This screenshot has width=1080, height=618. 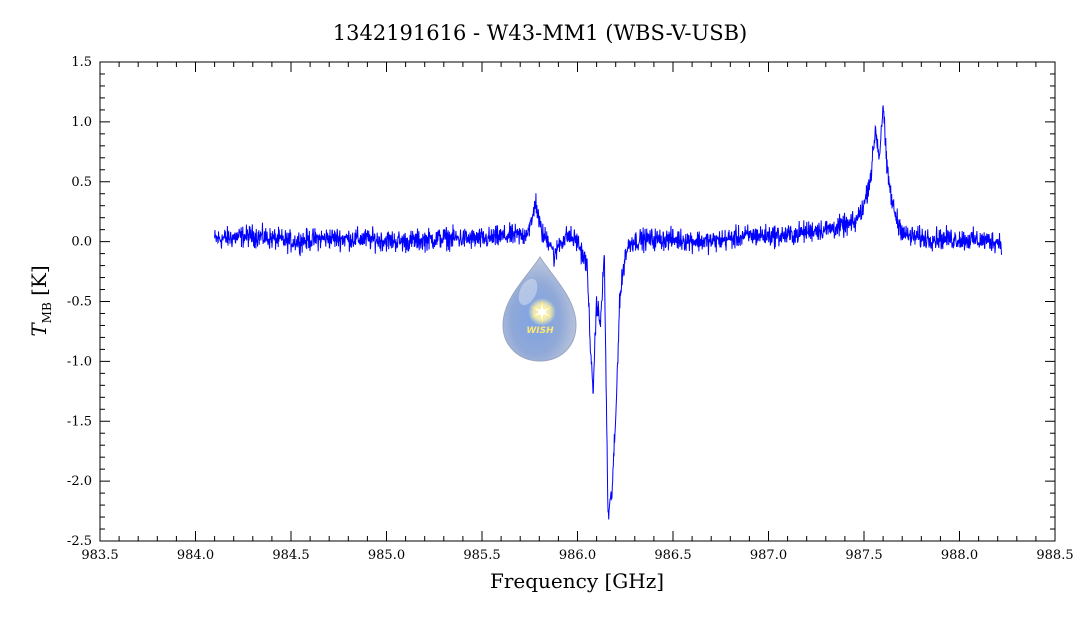 What do you see at coordinates (386, 555) in the screenshot?
I see `x-tick-label: 985.0` at bounding box center [386, 555].